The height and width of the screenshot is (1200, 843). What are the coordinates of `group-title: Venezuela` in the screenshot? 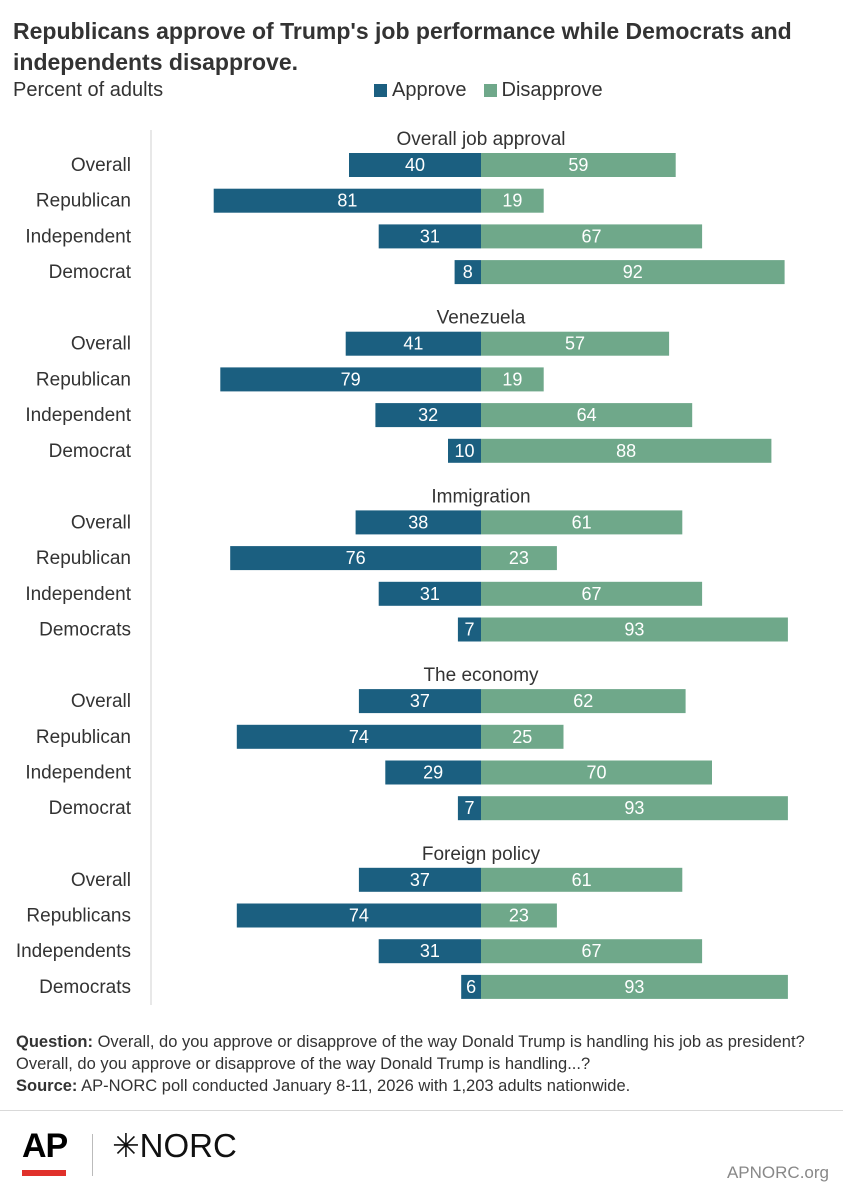 It's located at (481, 318).